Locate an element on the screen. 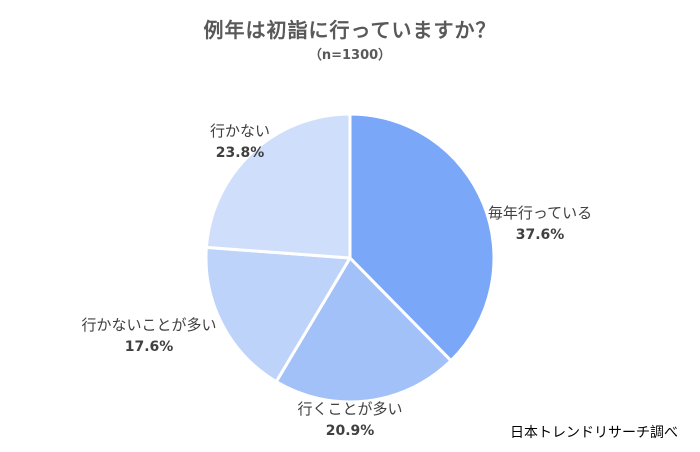  slice-value: 23.8% is located at coordinates (240, 153).